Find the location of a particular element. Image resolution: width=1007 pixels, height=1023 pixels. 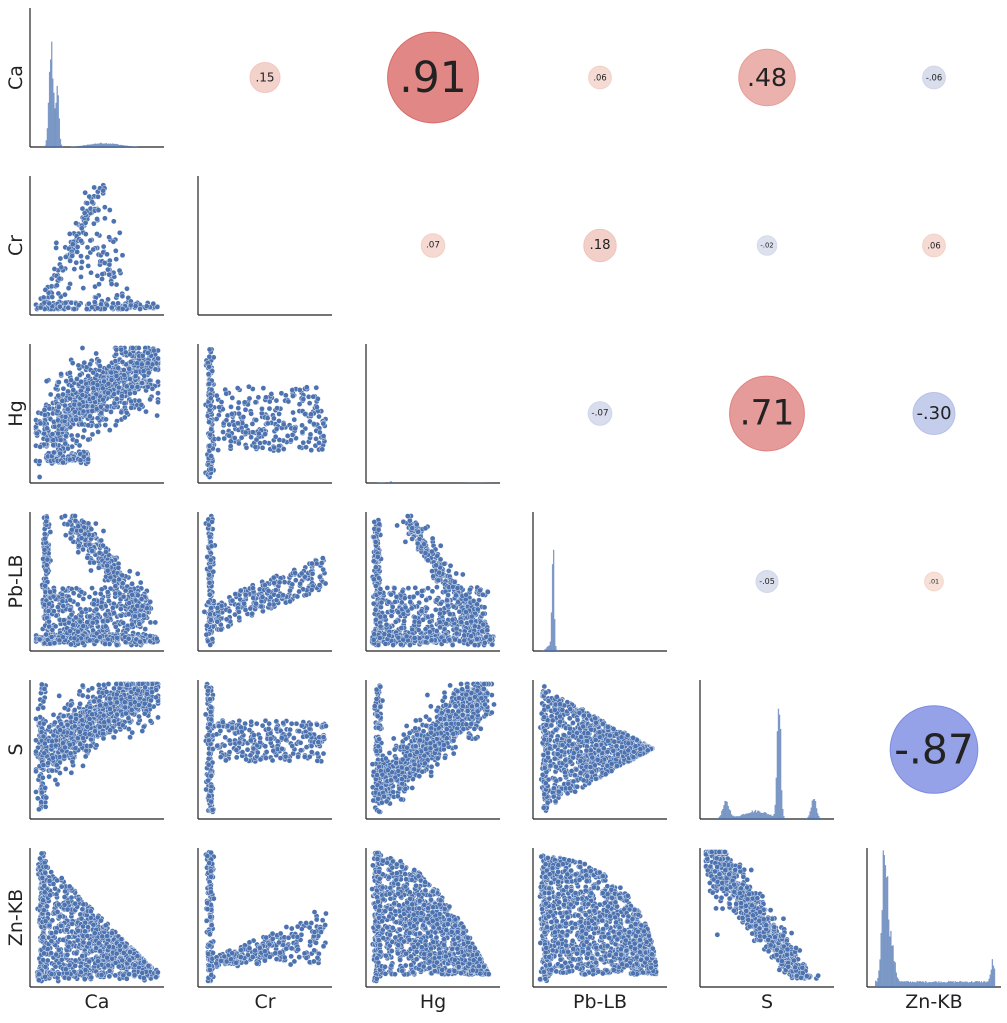

scatter-Pb-LB-vs-Cr is located at coordinates (265, 581).